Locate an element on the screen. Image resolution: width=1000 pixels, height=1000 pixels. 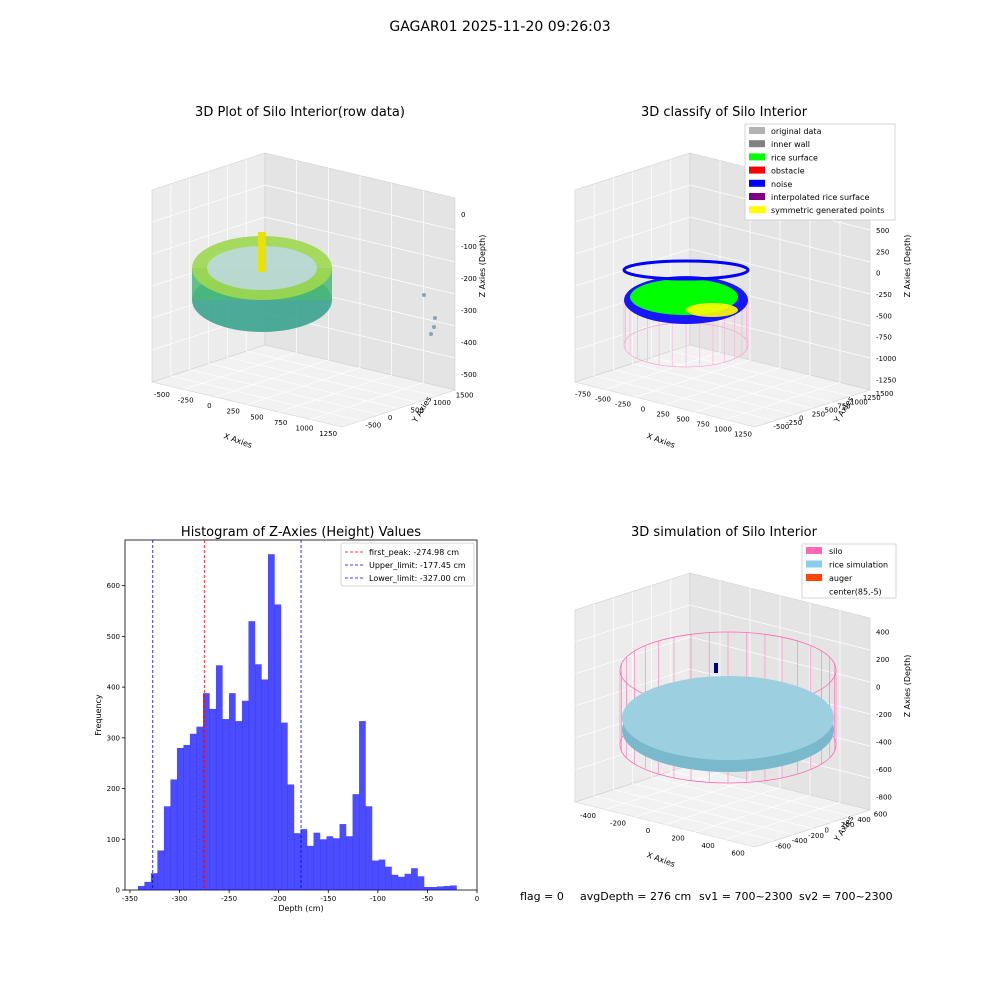
sim-legend-label-0: silo is located at coordinates (836, 551).